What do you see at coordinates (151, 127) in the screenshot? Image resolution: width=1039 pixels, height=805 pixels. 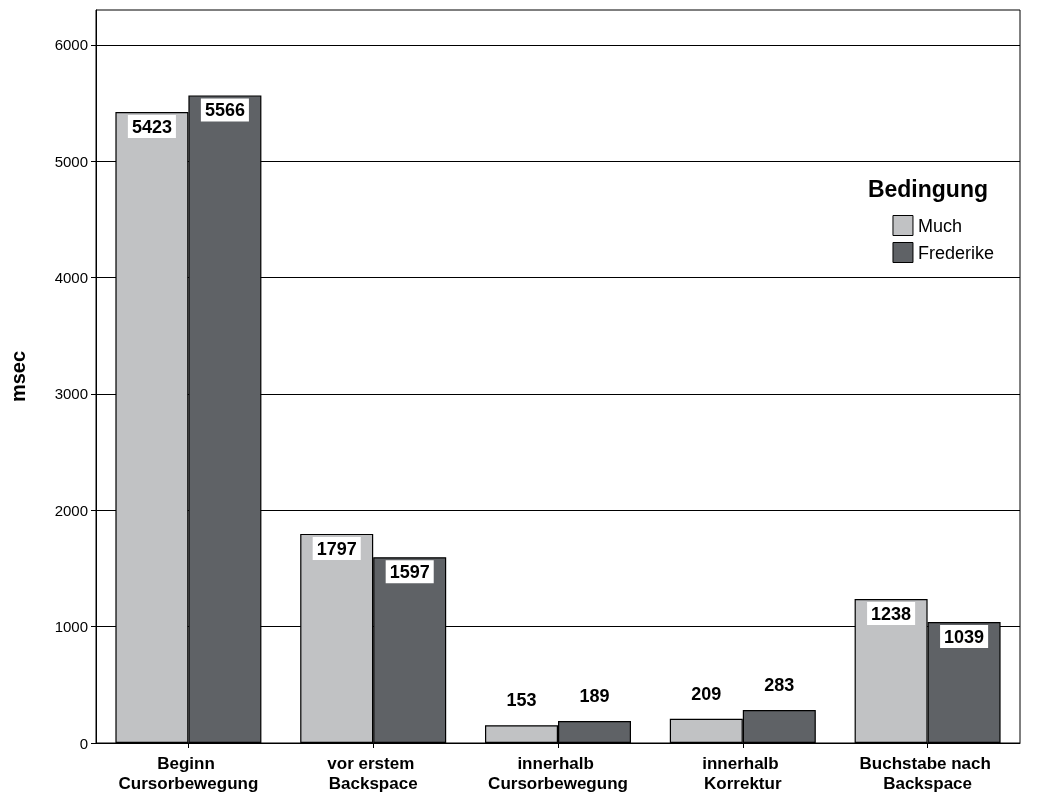 I see `data-label: 5423` at bounding box center [151, 127].